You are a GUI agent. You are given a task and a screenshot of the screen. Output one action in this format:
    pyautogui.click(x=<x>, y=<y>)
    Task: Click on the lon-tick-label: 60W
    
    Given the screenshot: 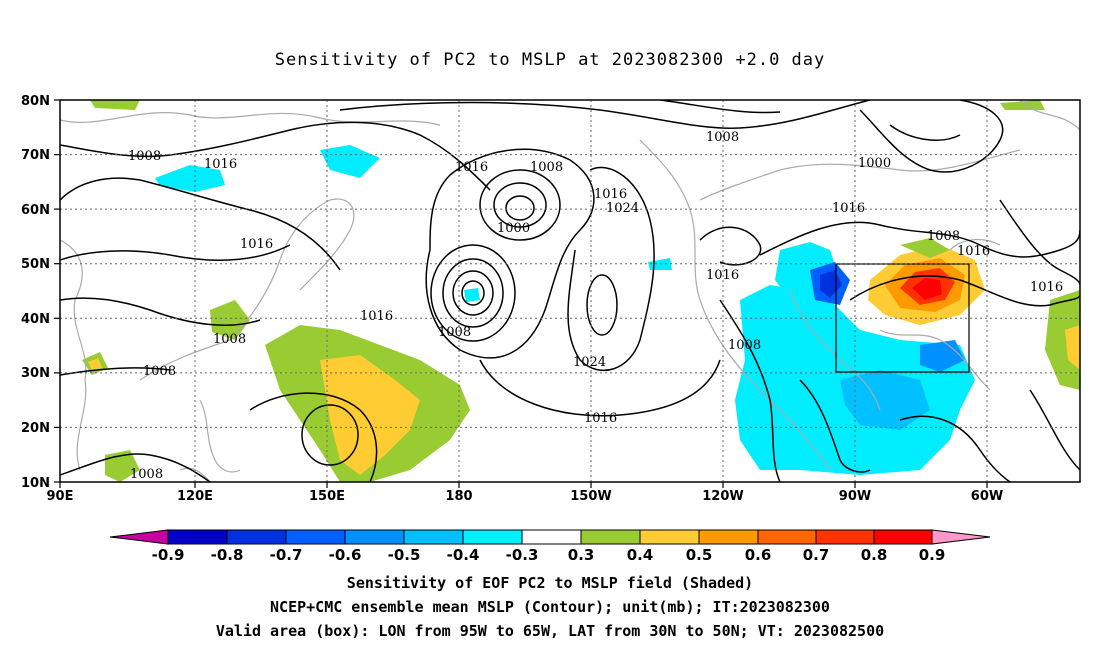 What is the action you would take?
    pyautogui.click(x=987, y=496)
    